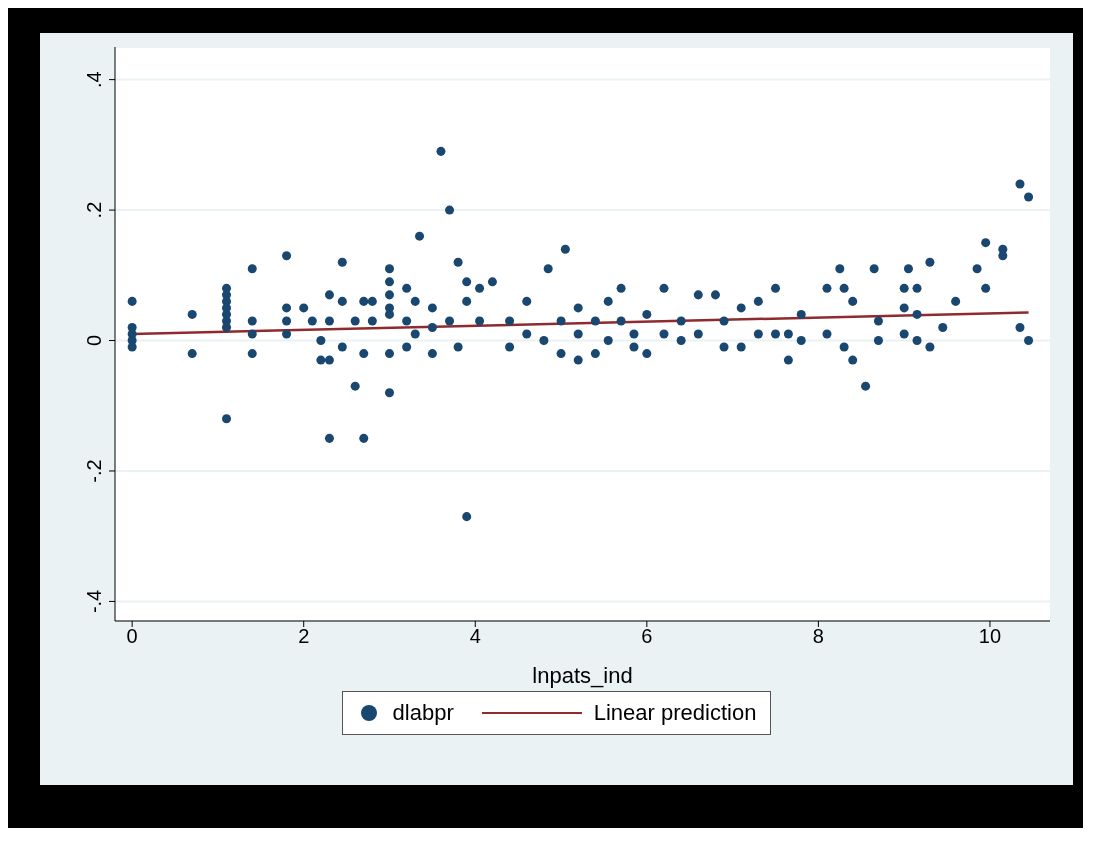  Describe the element at coordinates (675, 713) in the screenshot. I see `legend-label: Linear prediction` at that location.